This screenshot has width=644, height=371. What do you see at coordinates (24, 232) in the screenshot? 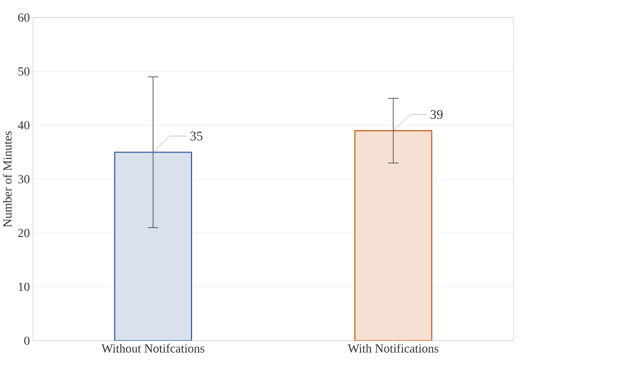
I see `y-tick-label: 20` at bounding box center [24, 232].